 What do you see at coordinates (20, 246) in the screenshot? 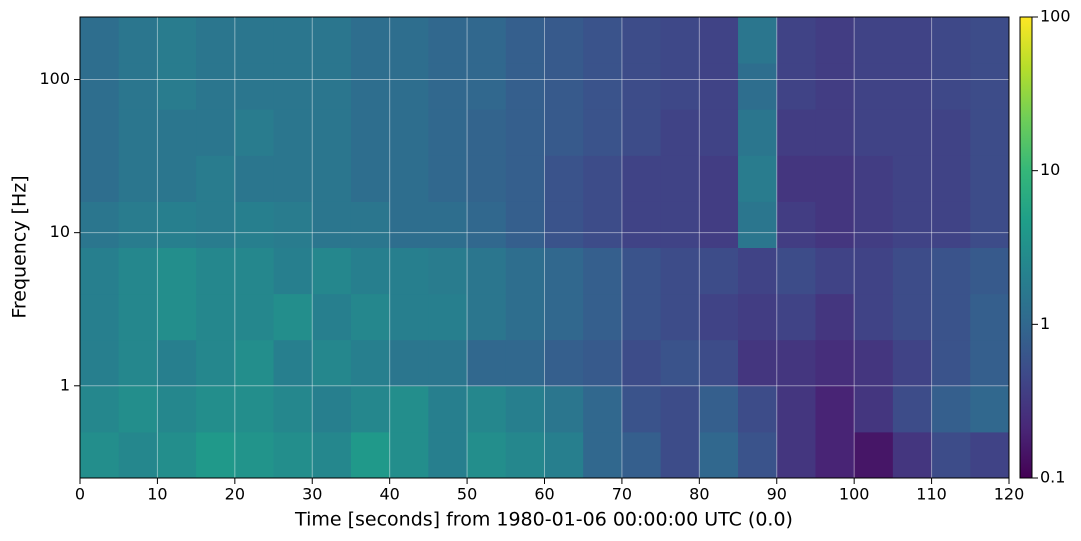
I see `y-axis-label: Frequency [Hz]` at bounding box center [20, 246].